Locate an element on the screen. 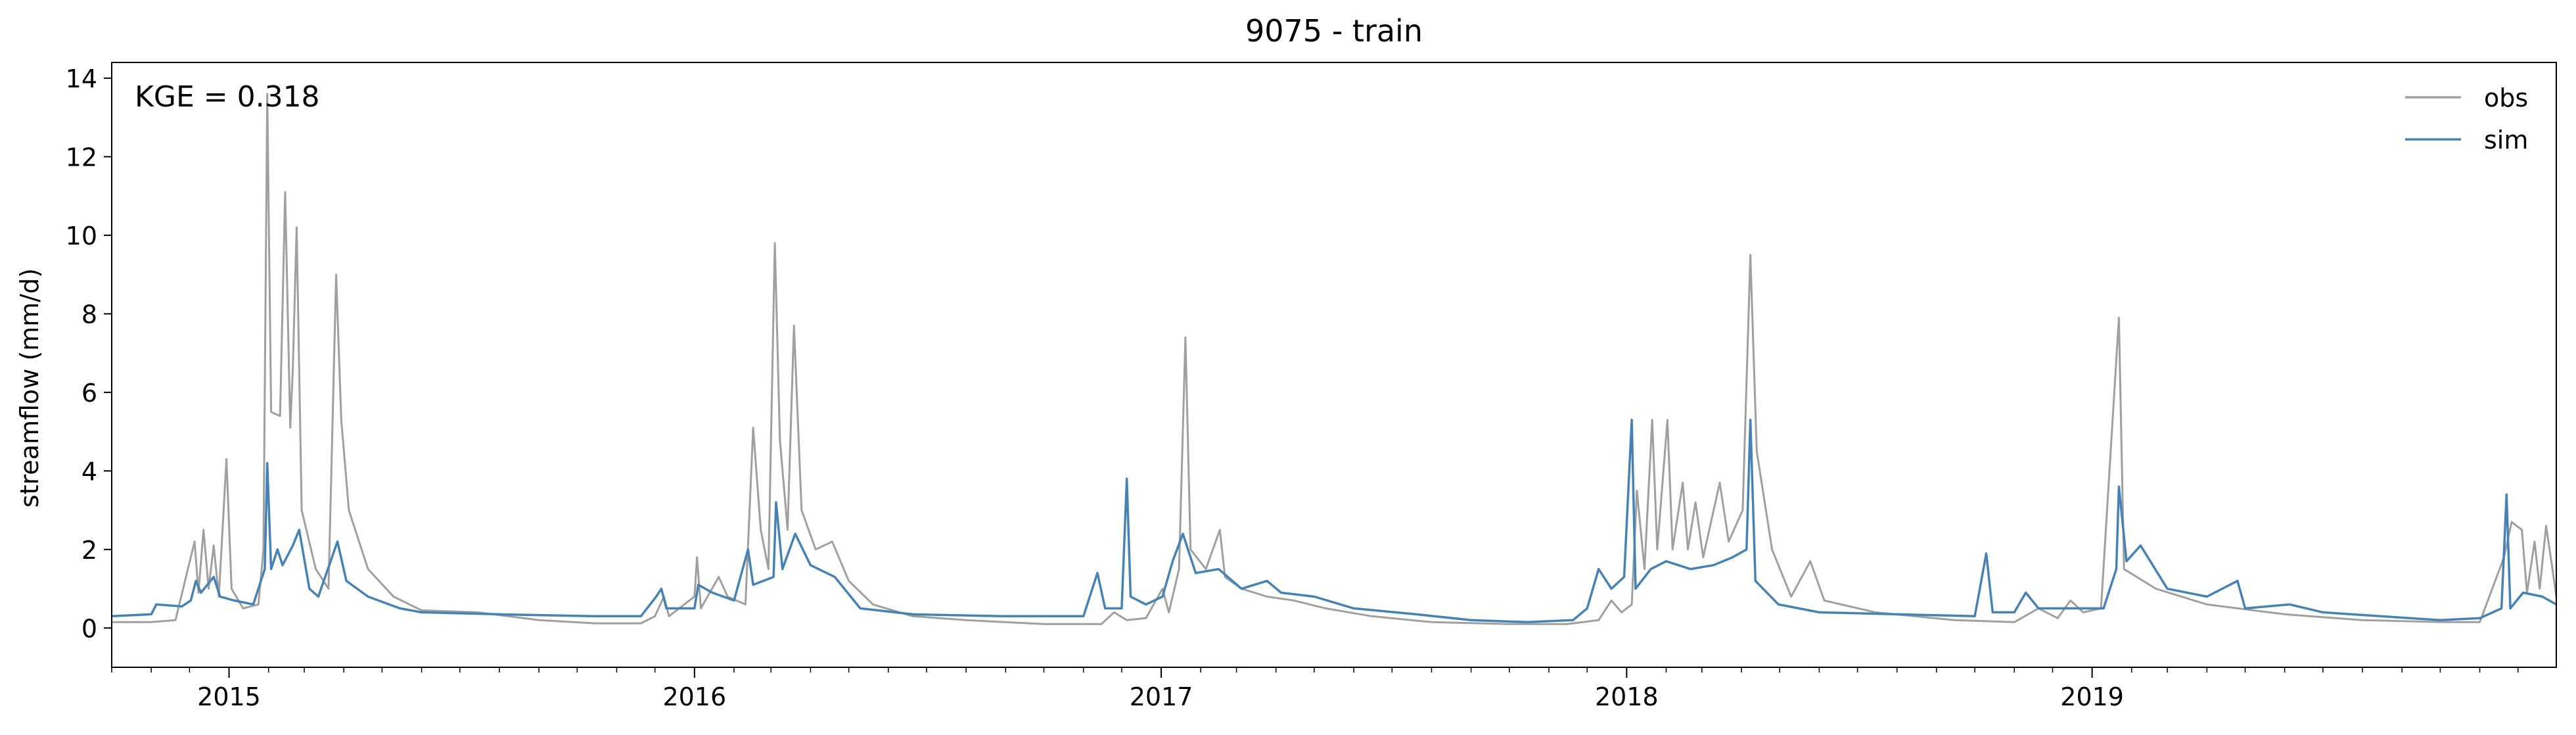  kge-annotation: KGE = 0.318 is located at coordinates (227, 97).